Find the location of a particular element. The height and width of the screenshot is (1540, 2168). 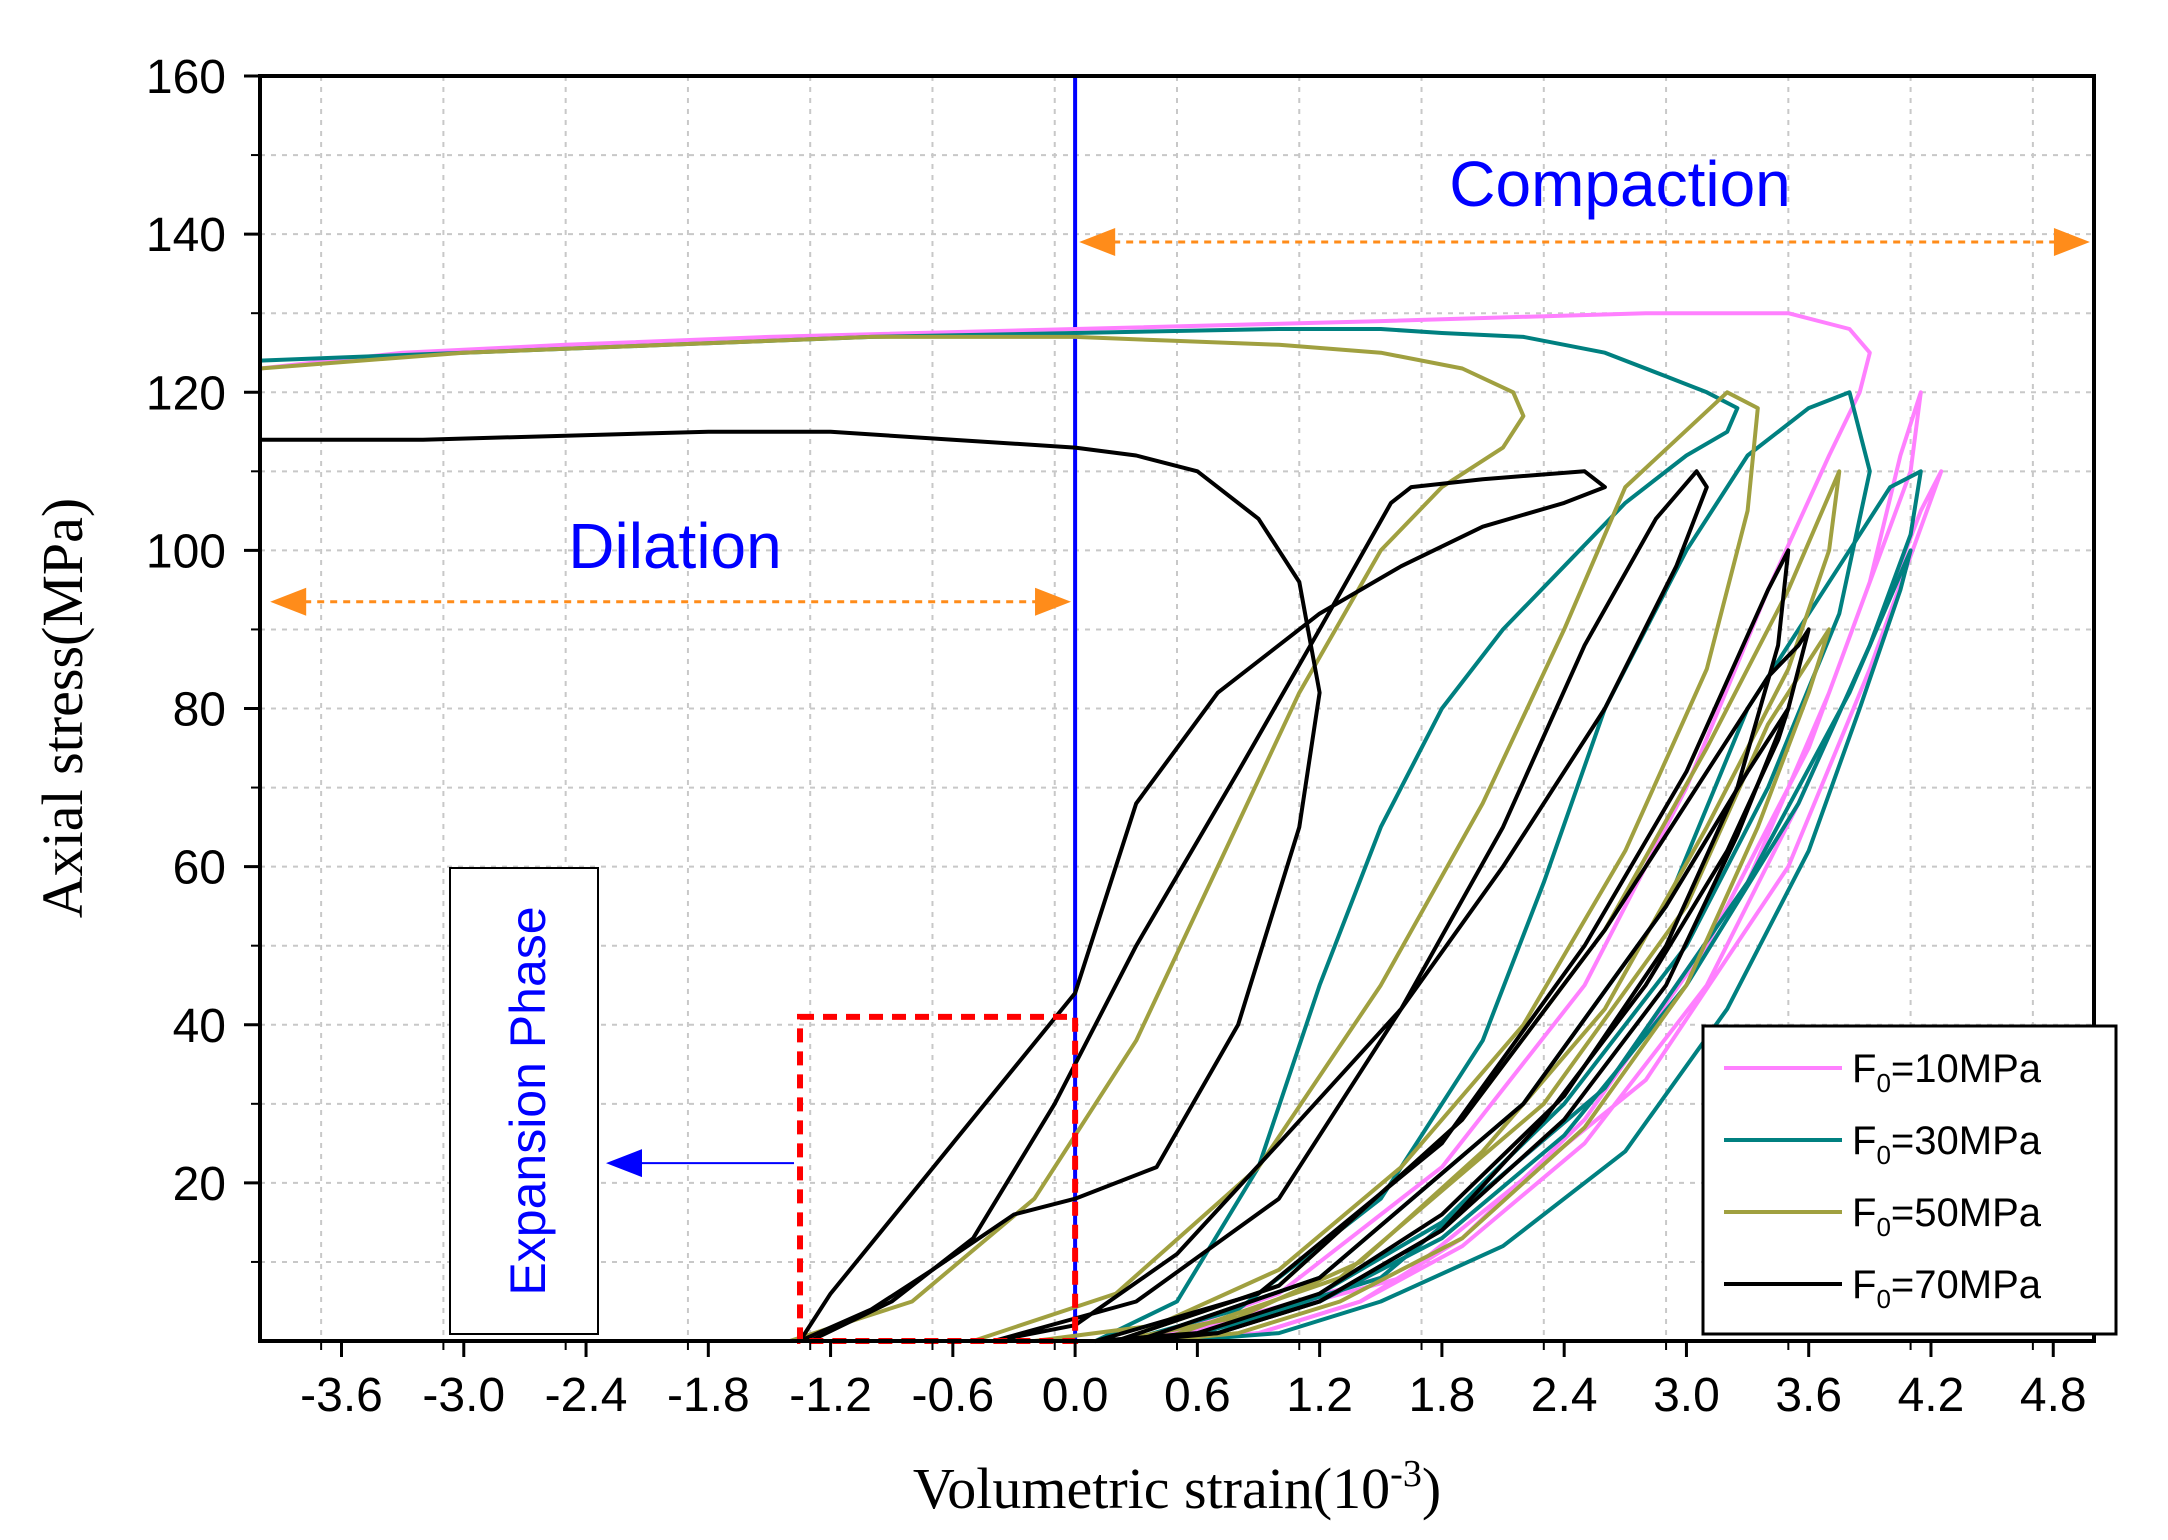

y-tick-label: 140 is located at coordinates (186, 235).